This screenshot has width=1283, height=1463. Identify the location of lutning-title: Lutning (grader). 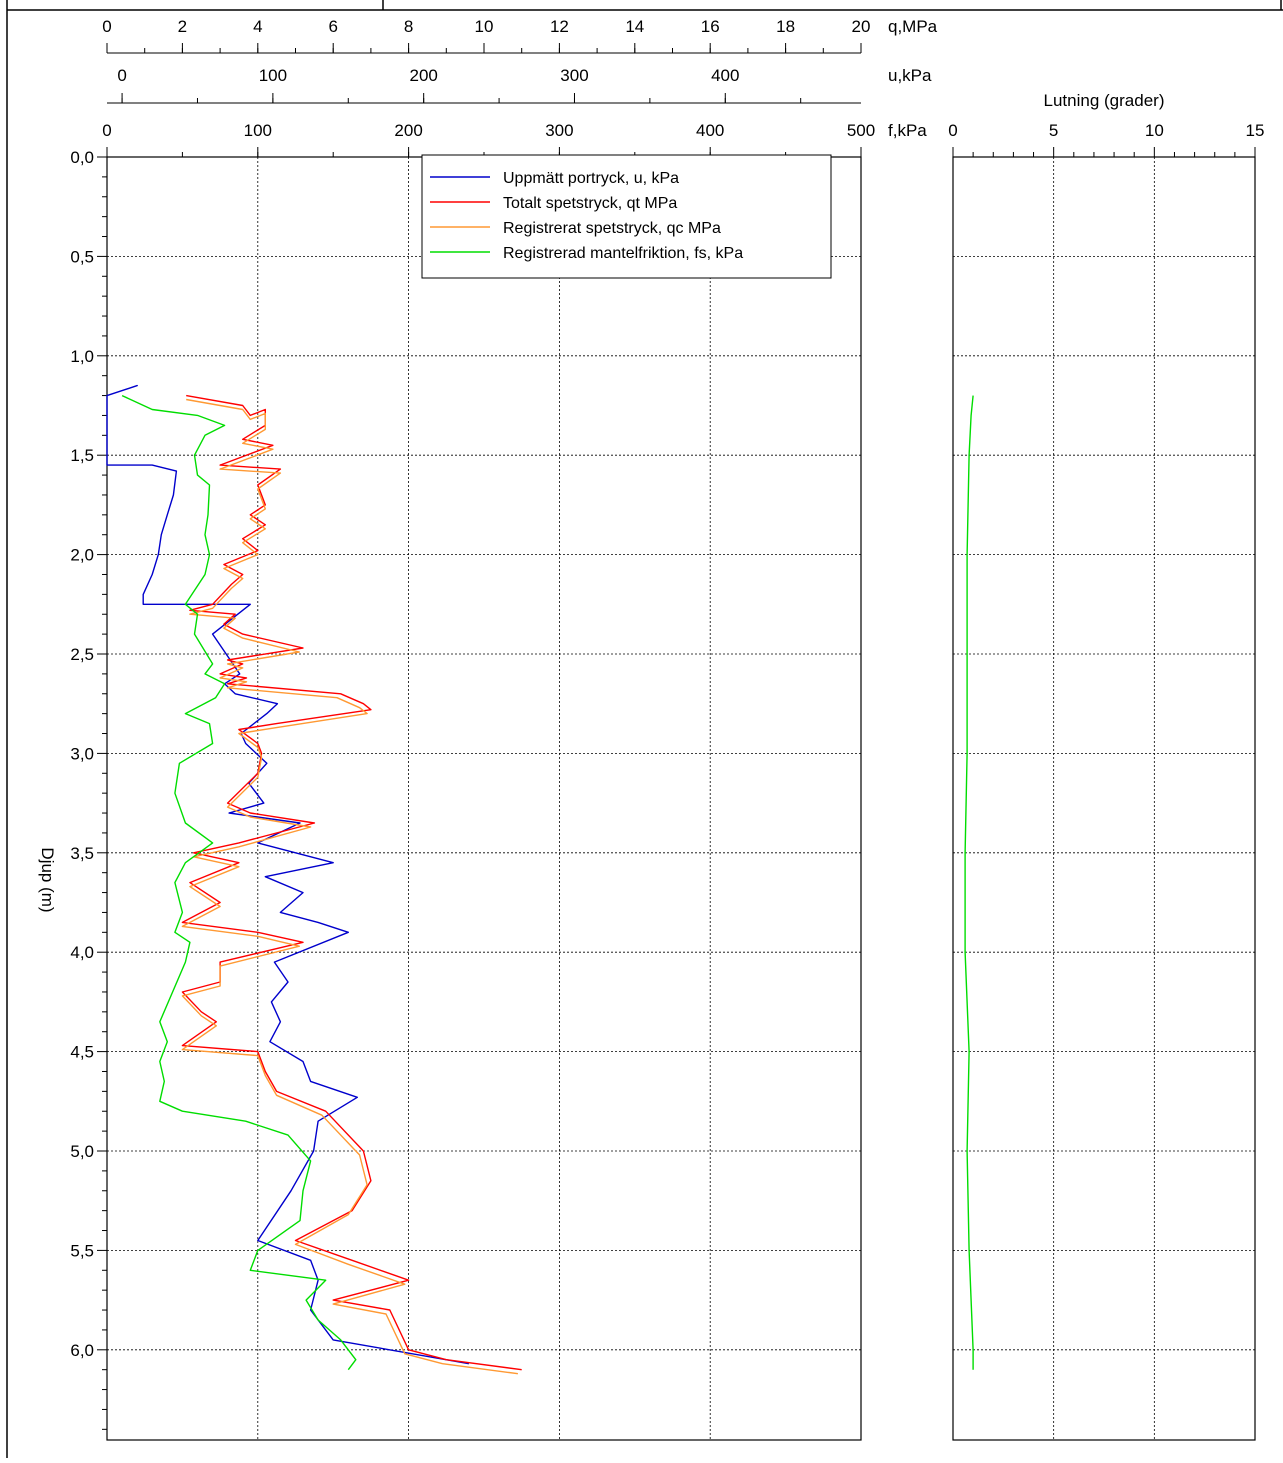
(1104, 100).